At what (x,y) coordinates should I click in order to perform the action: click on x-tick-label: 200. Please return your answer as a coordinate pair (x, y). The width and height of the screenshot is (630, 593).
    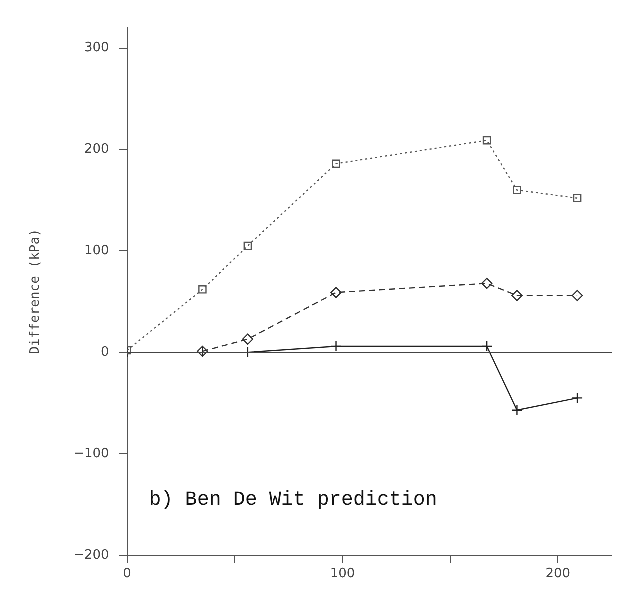
    Looking at the image, I should click on (558, 574).